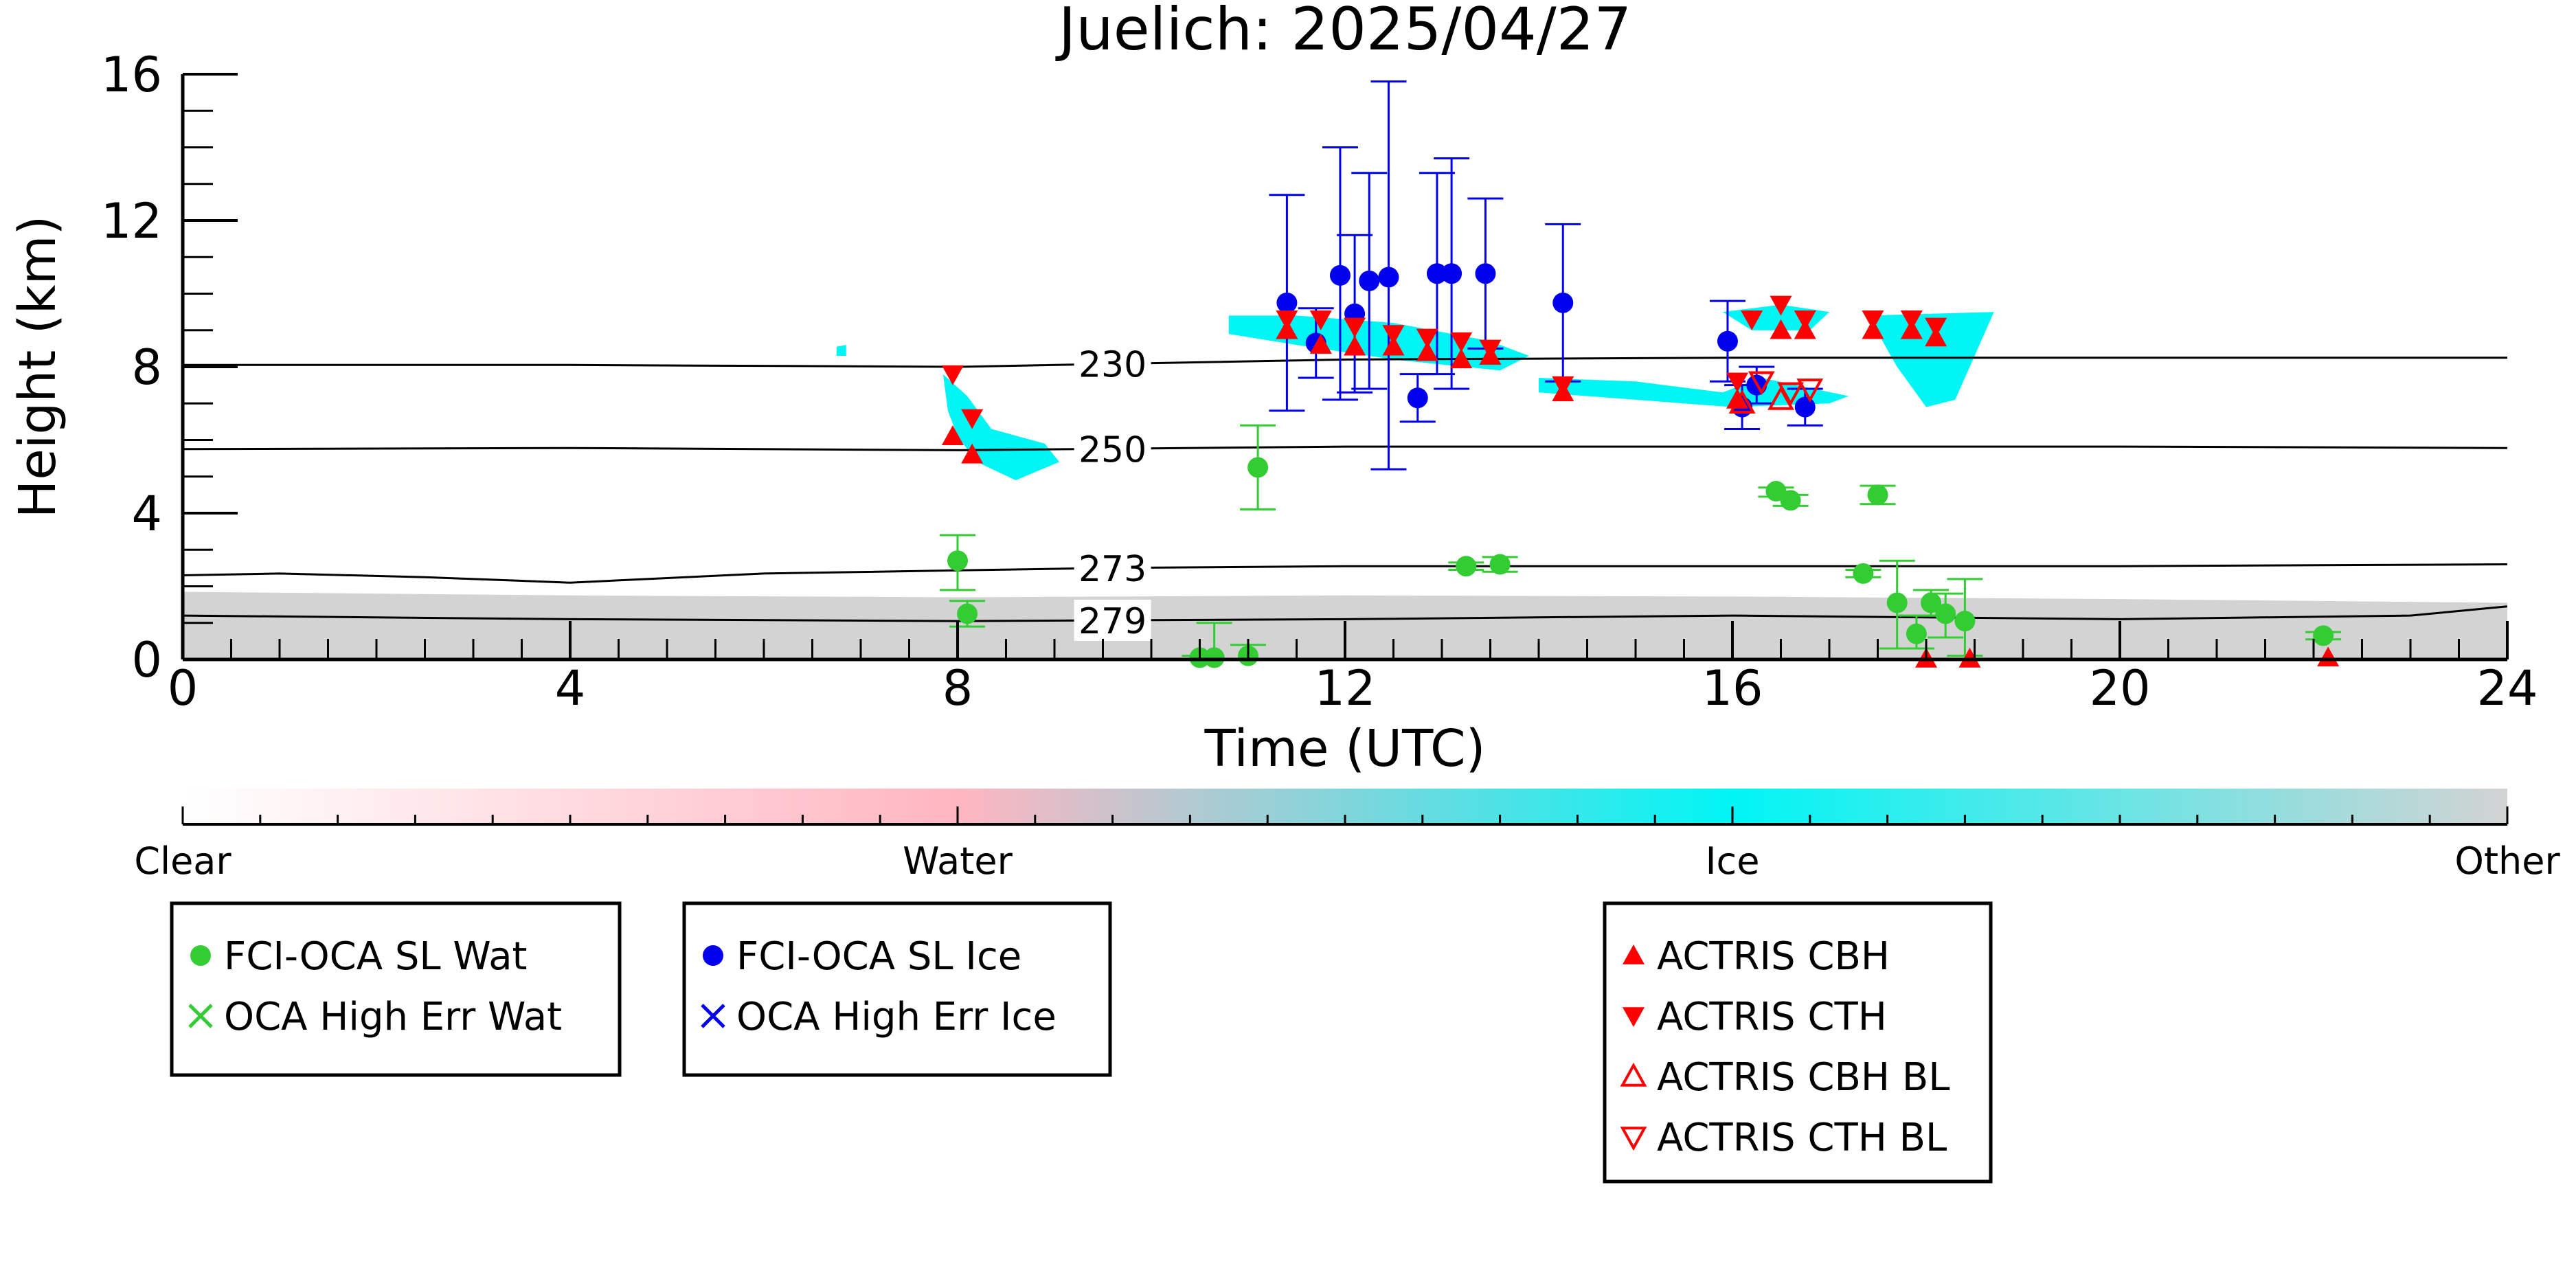 This screenshot has height=1288, width=2576. I want to click on chart-title: Juelich: 2025/04/27, so click(1343, 32).